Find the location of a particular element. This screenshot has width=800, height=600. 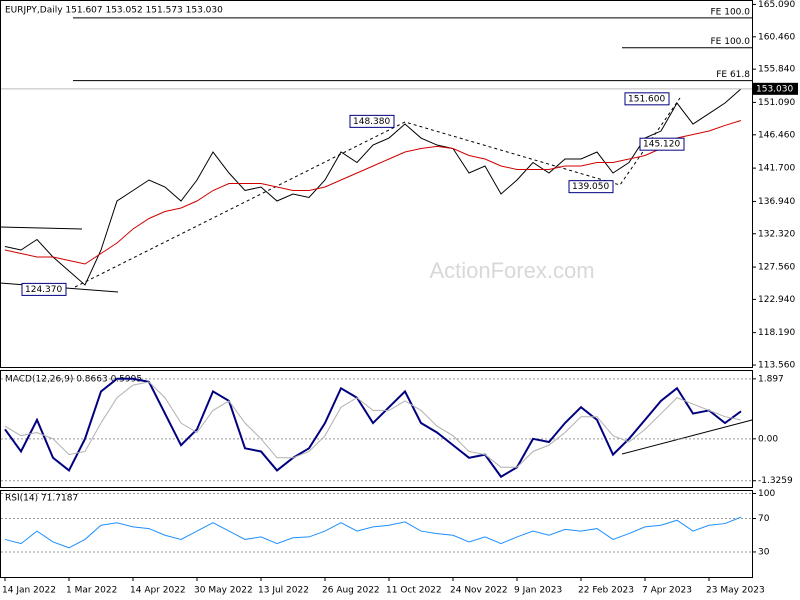

annotation-label: 139.050 is located at coordinates (590, 187).